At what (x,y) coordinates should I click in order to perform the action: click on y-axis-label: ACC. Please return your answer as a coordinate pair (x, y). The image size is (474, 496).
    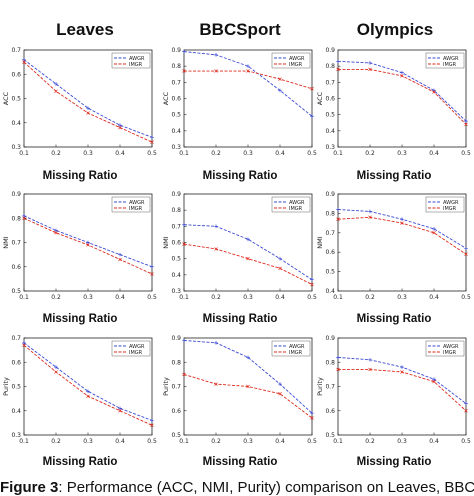
    Looking at the image, I should click on (6, 98).